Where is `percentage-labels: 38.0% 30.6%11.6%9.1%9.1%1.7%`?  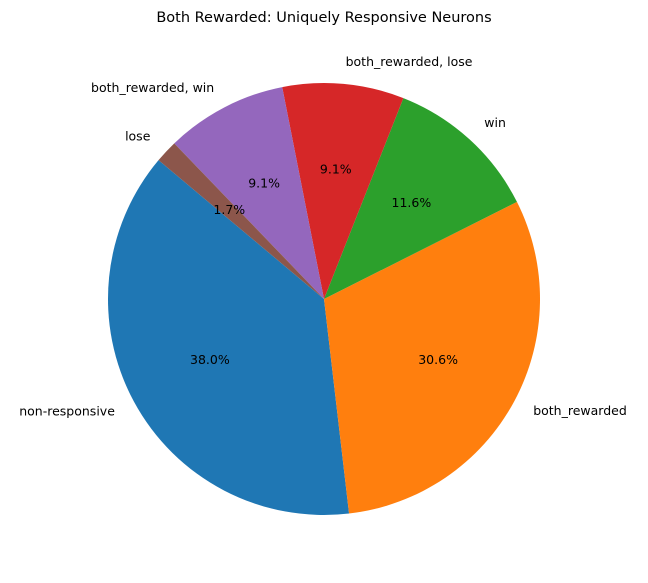
percentage-labels: 38.0% 30.6%11.6%9.1%9.1%1.7% is located at coordinates (324, 264).